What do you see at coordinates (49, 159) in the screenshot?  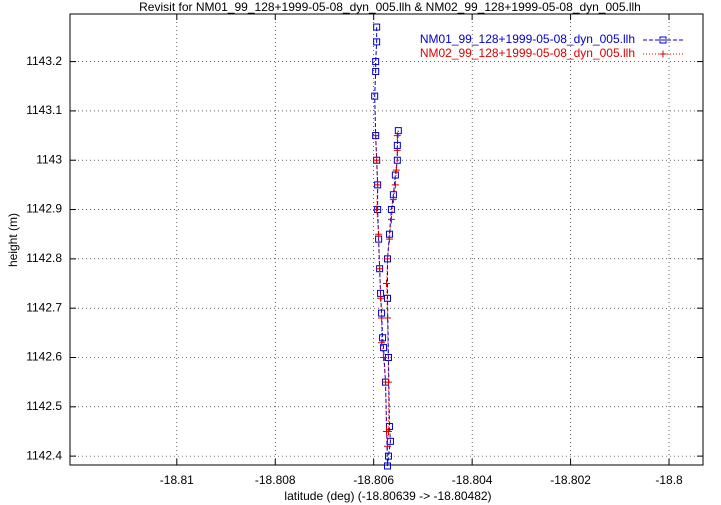 I see `y-tick-label: 1143` at bounding box center [49, 159].